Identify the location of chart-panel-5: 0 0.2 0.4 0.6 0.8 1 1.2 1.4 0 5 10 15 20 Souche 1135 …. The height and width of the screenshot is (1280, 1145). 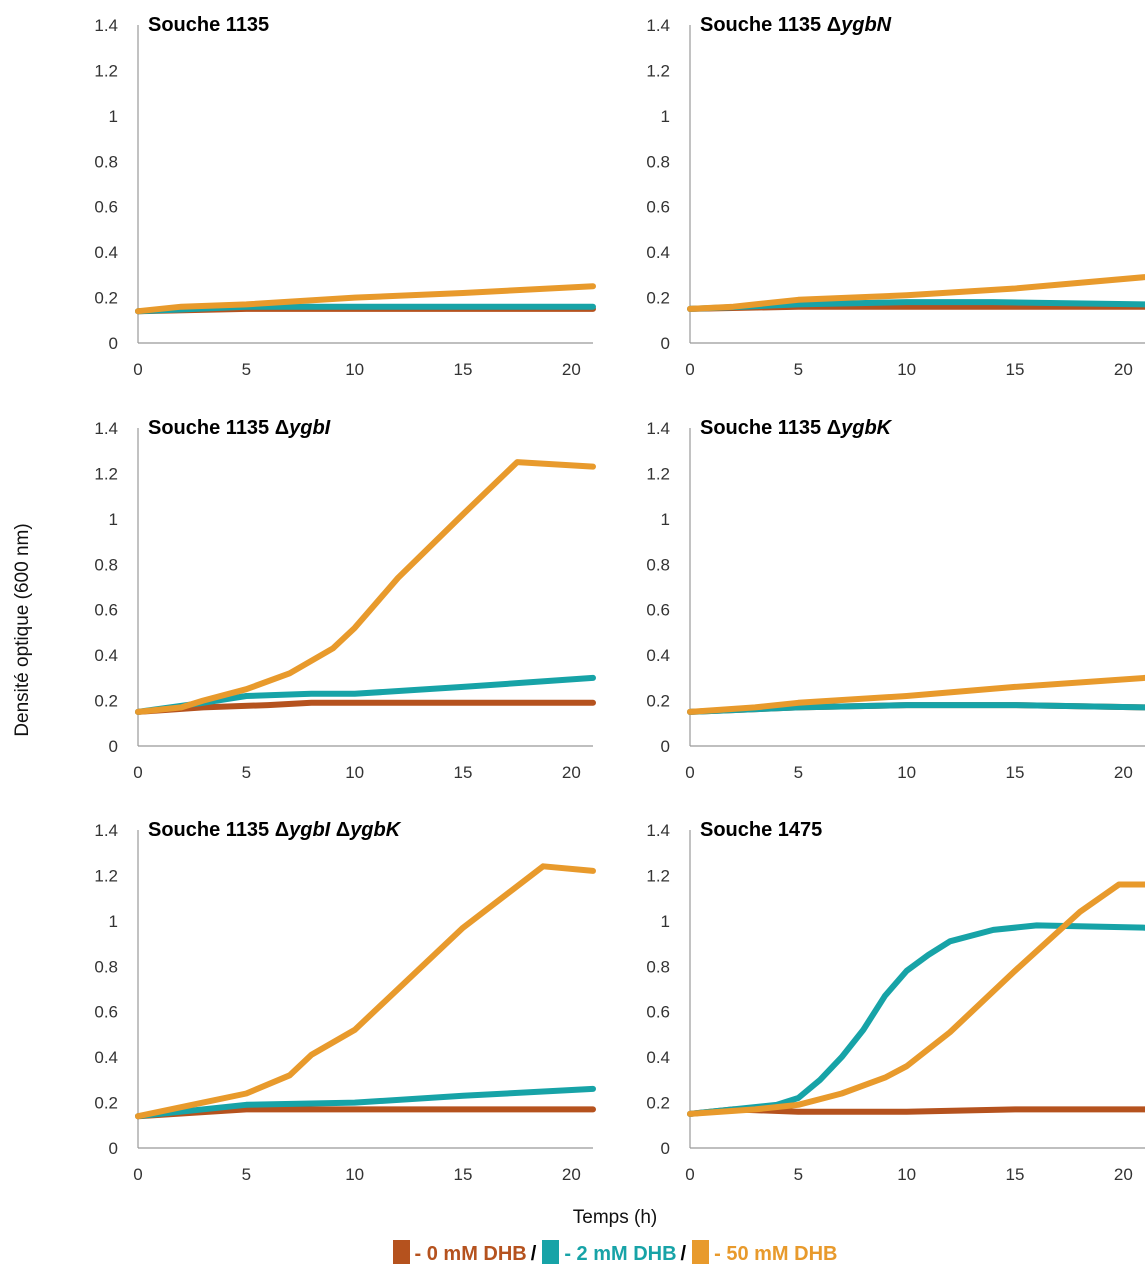
(345, 1001).